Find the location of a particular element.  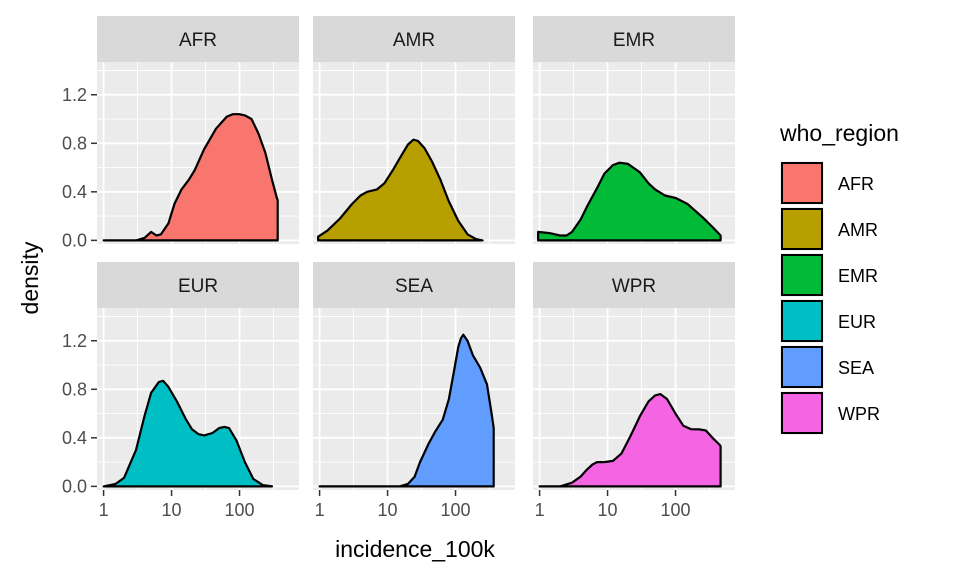

density-area-emr is located at coordinates (629, 201).